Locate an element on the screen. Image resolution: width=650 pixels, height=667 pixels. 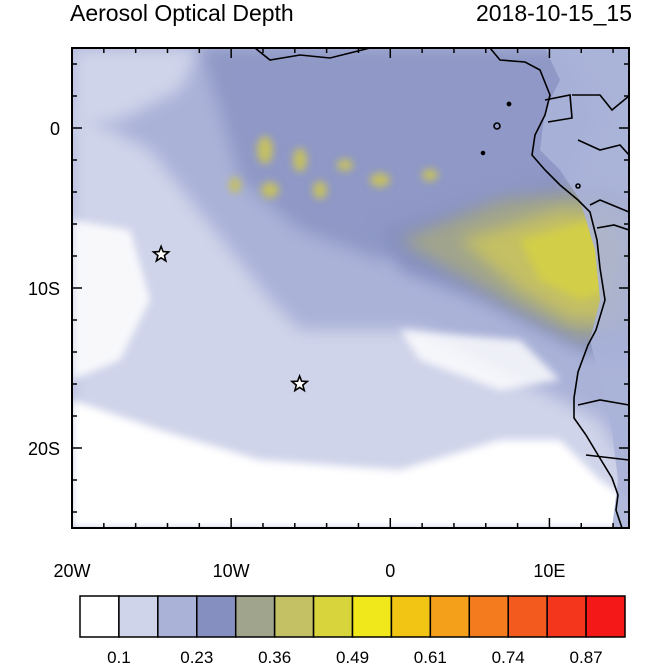
map-title: Aerosol Optical Depth is located at coordinates (182, 13).